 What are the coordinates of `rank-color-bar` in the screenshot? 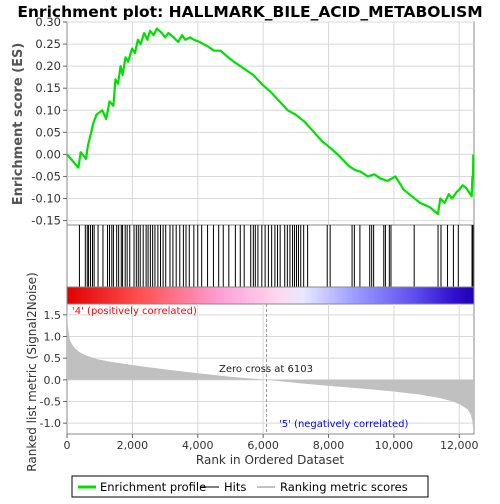 It's located at (270, 295).